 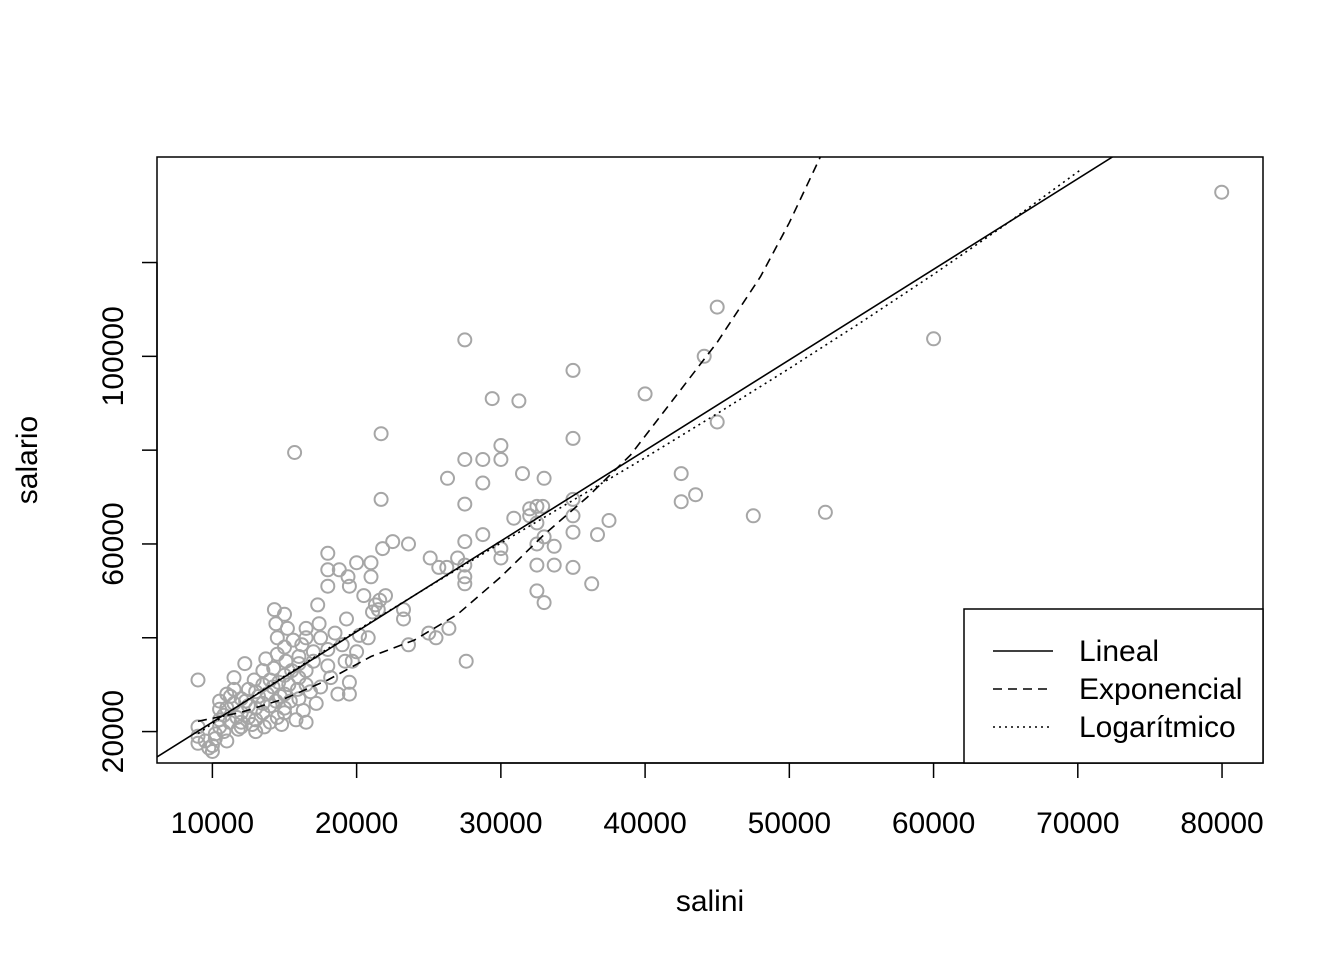 I want to click on x-axis: 10000 20000 30000 40000 50000 60000 70000 80000, so click(x=717, y=801).